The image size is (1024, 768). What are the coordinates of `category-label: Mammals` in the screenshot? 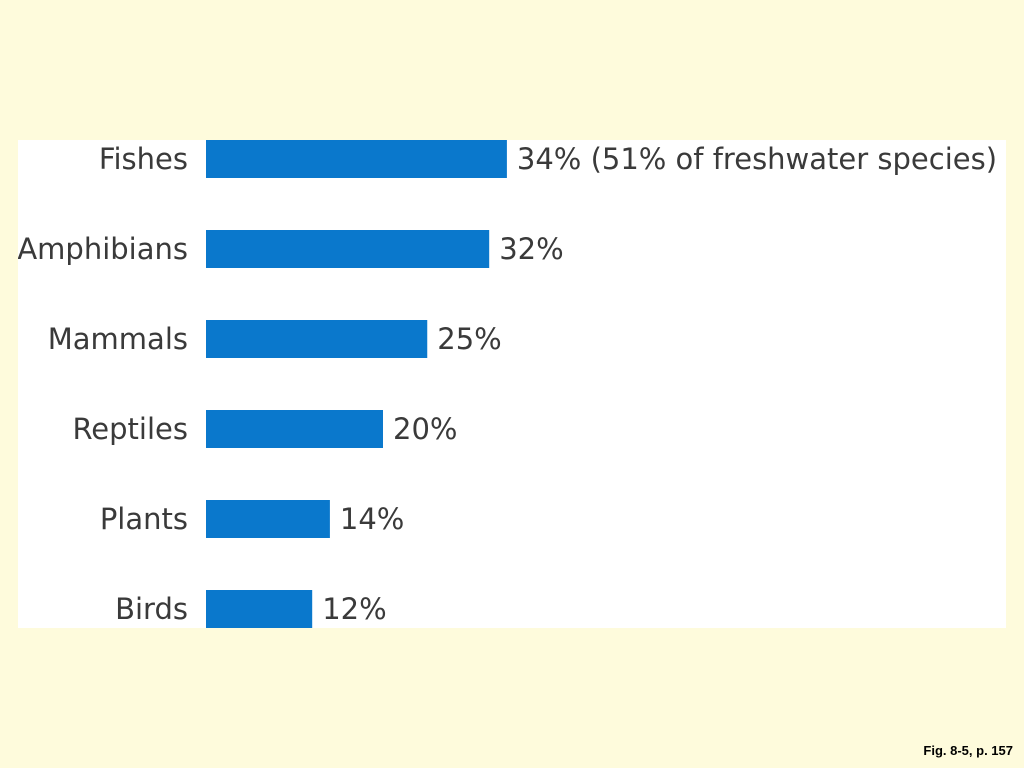 It's located at (118, 339).